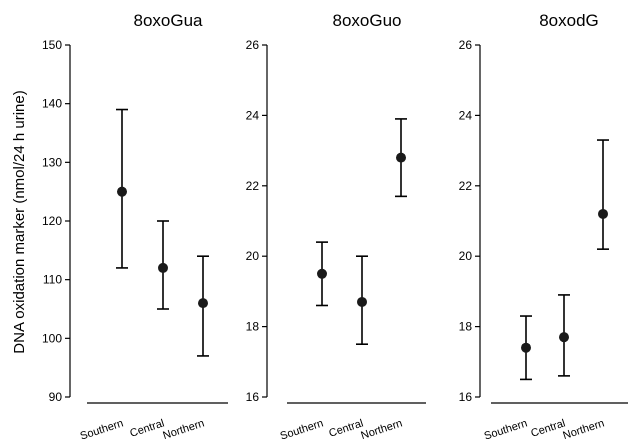 This screenshot has height=447, width=640. I want to click on data-point-8oxodg-northern, so click(603, 213).